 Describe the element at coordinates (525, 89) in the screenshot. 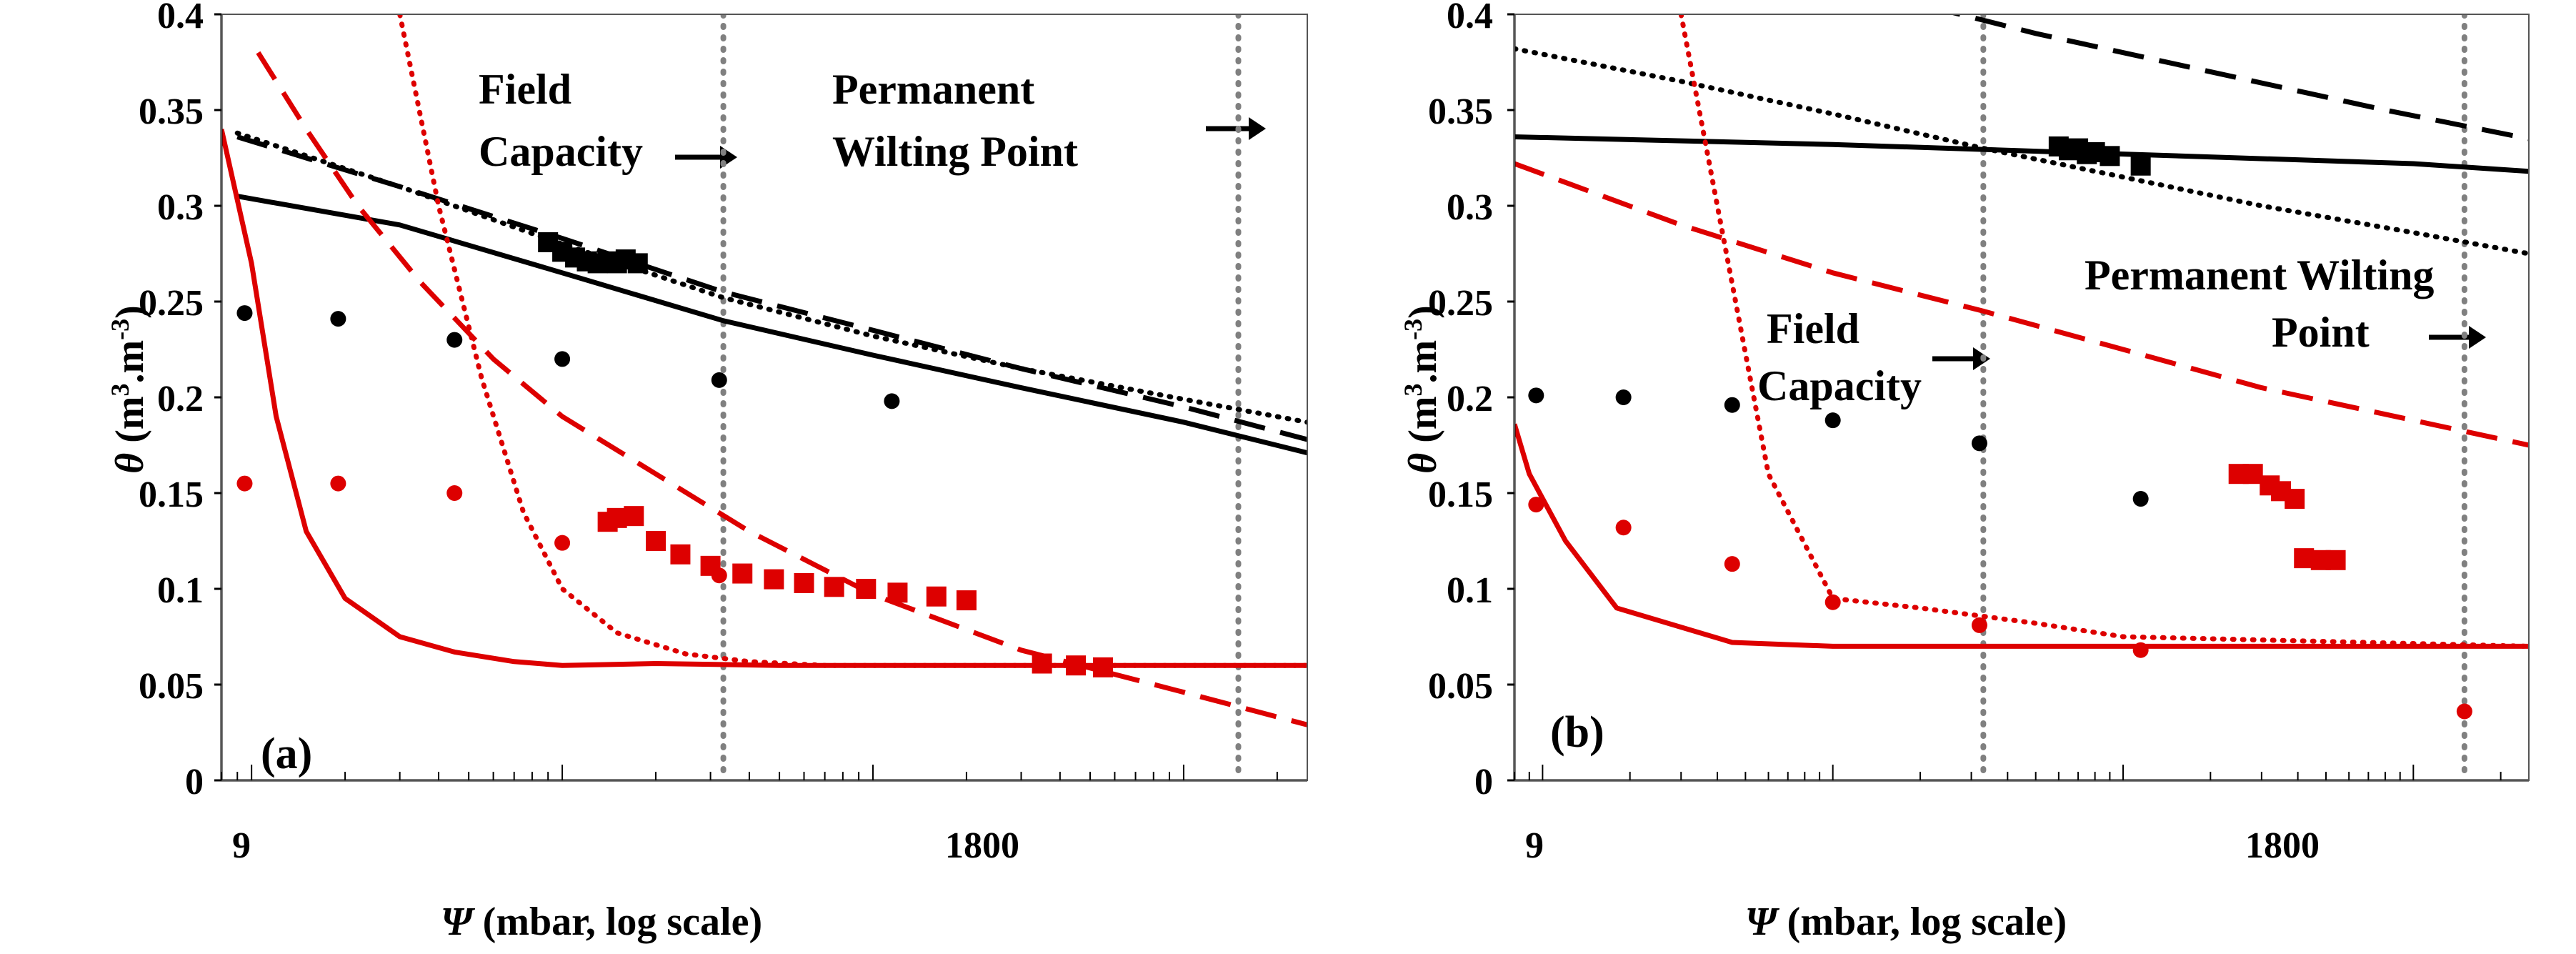

I see `panel-a-field-capacity-label: Field` at that location.